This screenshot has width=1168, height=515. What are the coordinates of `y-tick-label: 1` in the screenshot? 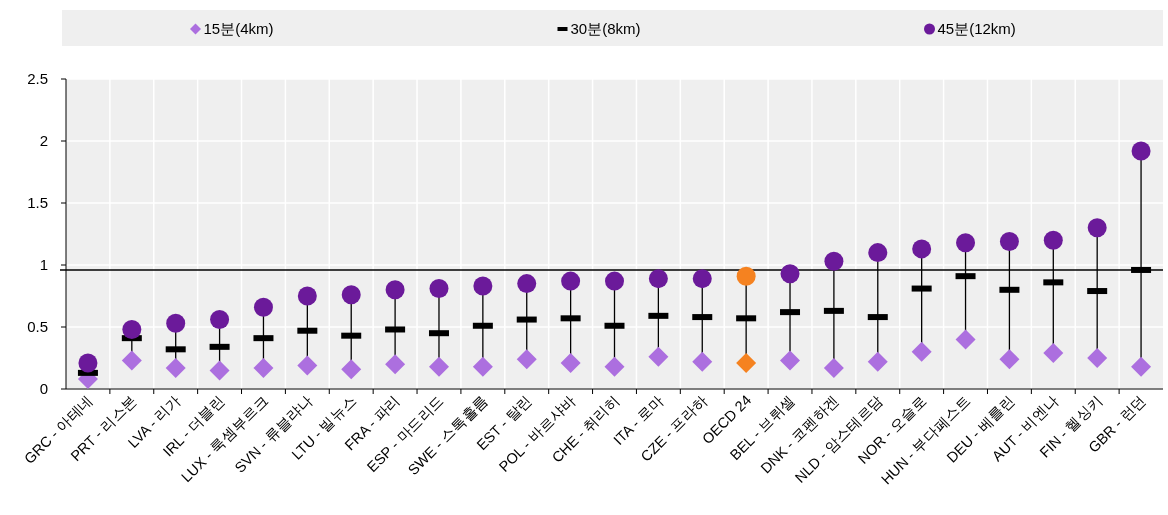 It's located at (43, 264).